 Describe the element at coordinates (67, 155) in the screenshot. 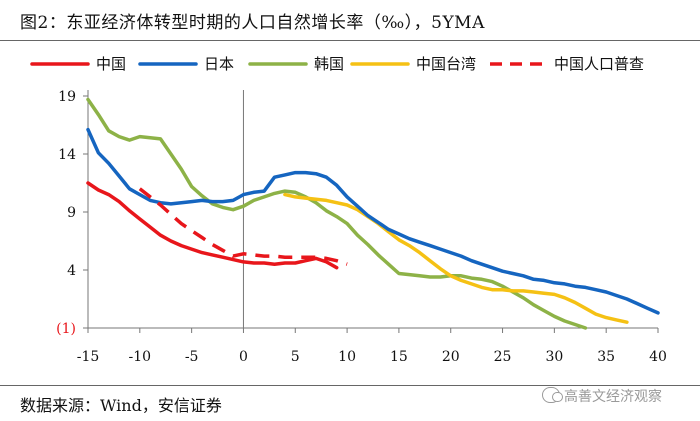

I see `y-tick-label: 14` at that location.